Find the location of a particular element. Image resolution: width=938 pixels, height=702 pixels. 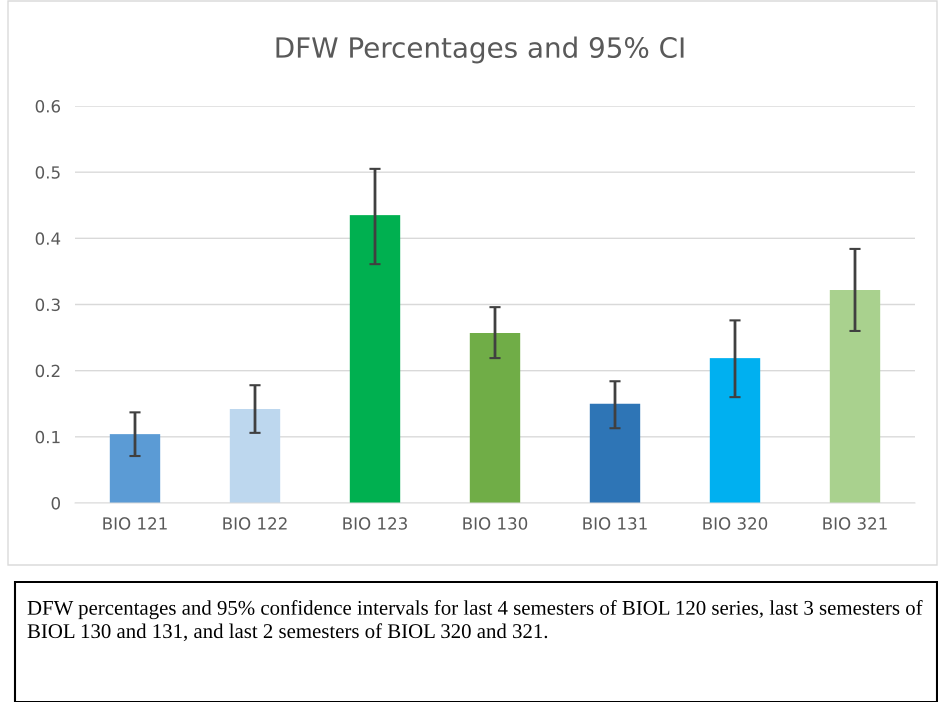

x-tick-label: BIO 320 is located at coordinates (735, 523).